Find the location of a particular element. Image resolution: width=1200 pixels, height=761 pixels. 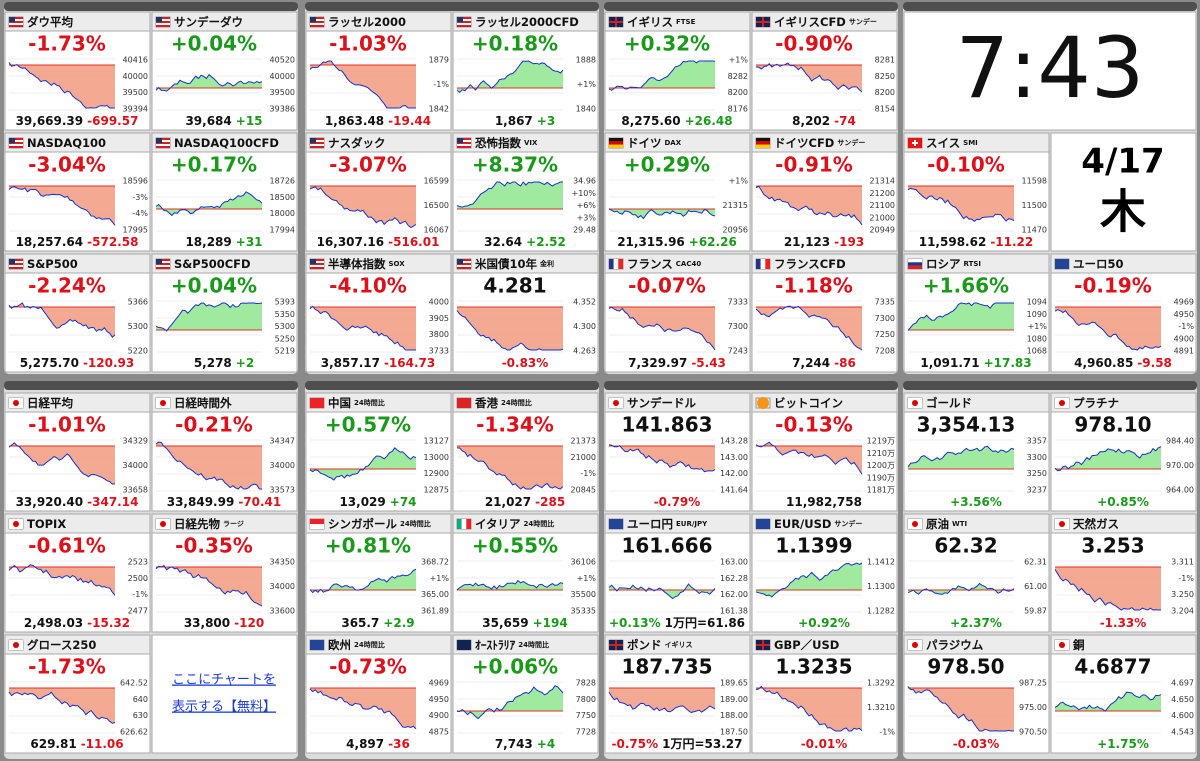

footer-value: -0.79% is located at coordinates (677, 502).